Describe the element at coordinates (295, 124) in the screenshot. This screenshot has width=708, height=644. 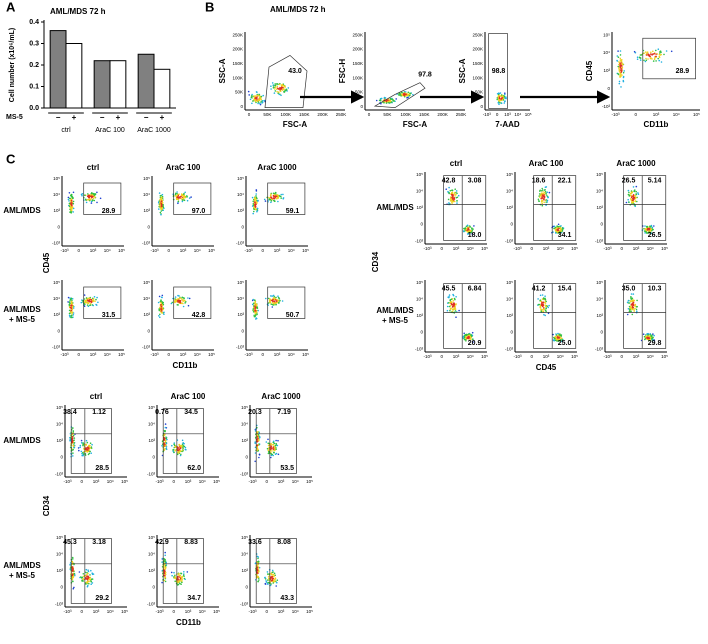
I see `axis-label: FSC-A` at that location.